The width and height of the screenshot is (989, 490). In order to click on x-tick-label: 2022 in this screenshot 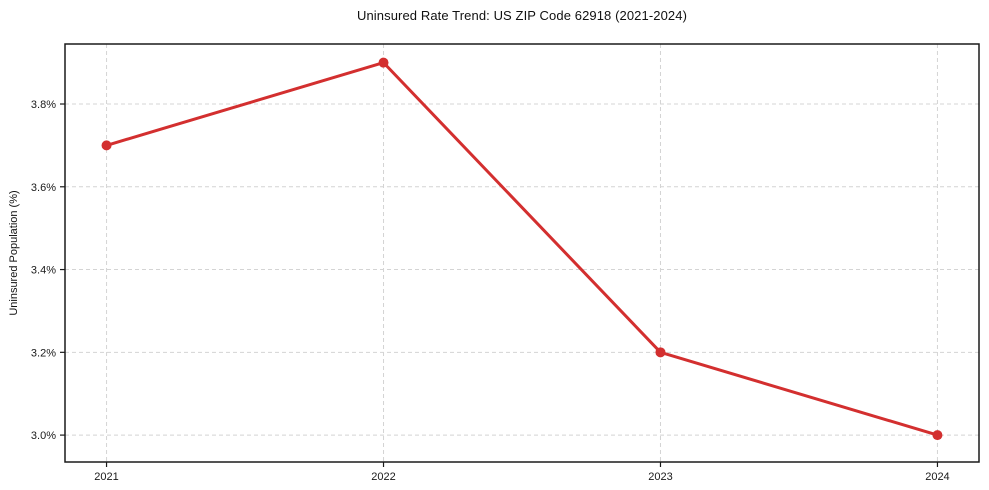, I will do `click(383, 477)`.